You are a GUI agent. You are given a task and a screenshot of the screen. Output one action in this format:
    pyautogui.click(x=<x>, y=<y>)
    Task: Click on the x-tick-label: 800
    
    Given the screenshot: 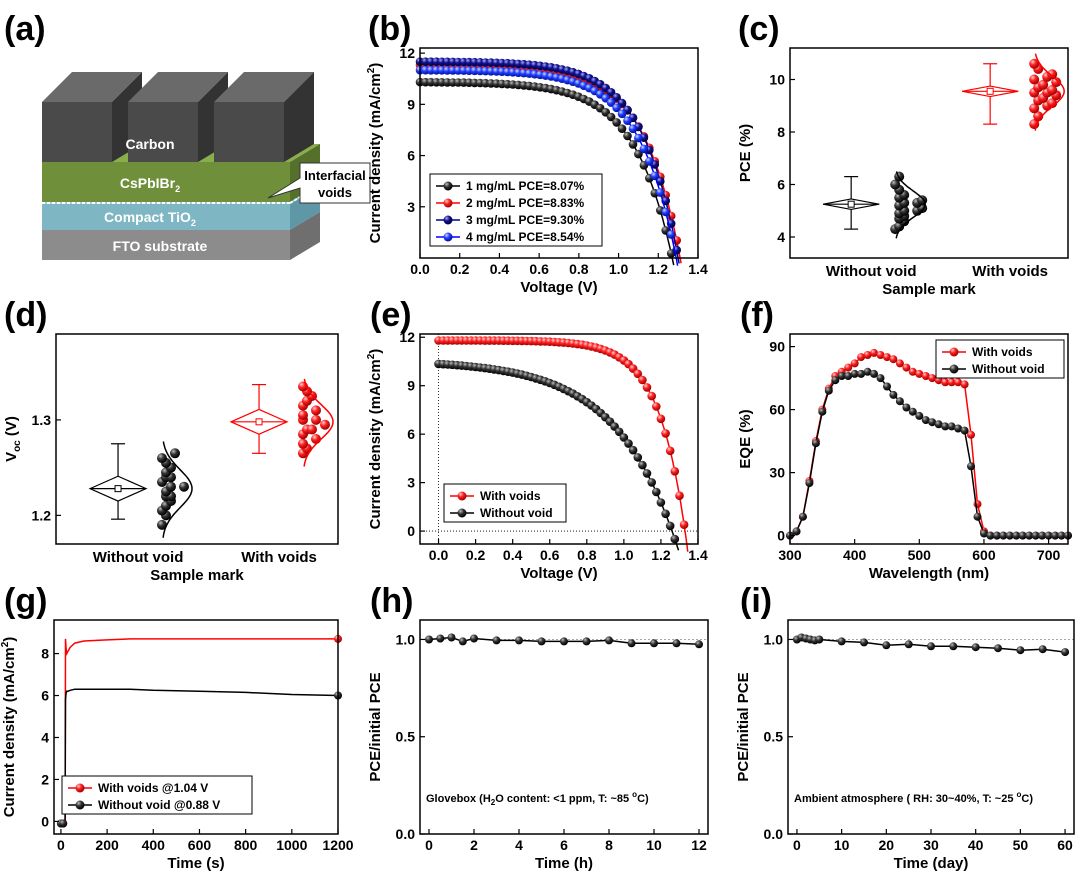 What is the action you would take?
    pyautogui.click(x=246, y=845)
    